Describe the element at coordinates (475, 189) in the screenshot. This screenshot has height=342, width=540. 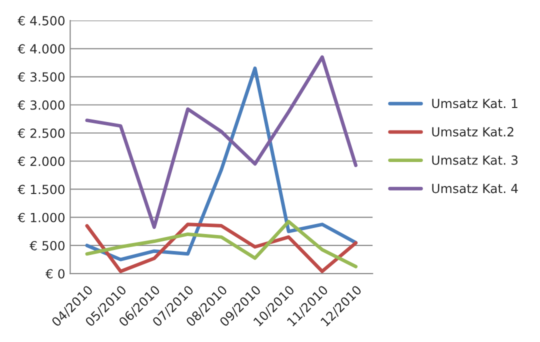
I see `legend-label: Umsatz Kat. 4` at that location.